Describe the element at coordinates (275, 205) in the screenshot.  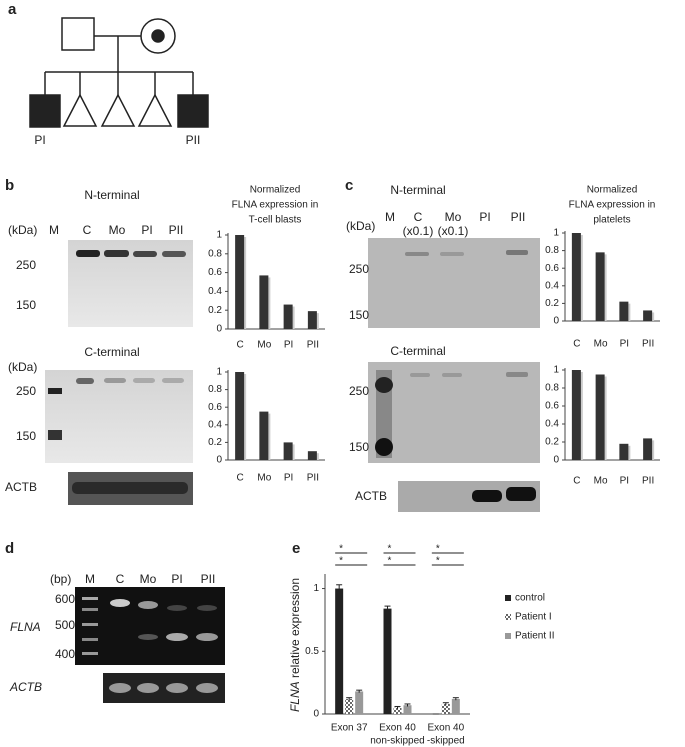
I see `chart-title: FLNA expression in` at that location.